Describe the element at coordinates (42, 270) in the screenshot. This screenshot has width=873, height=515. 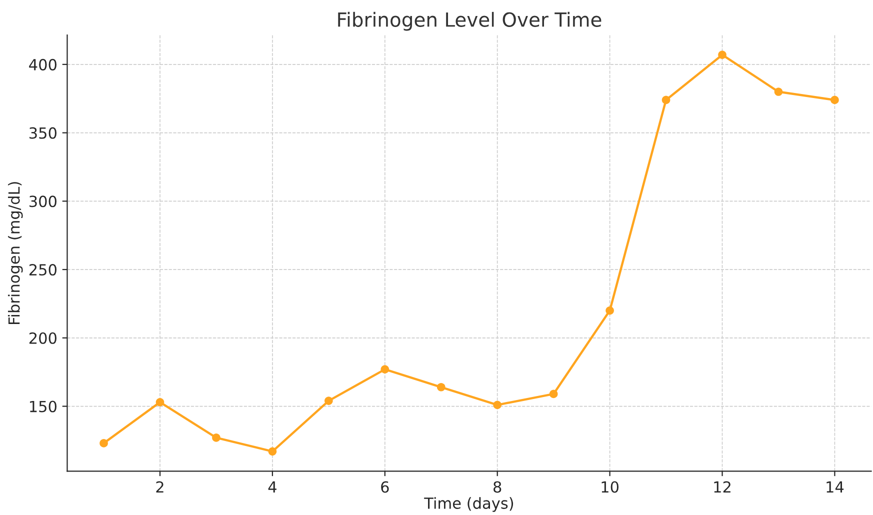
I see `y-tick-label: 250` at that location.